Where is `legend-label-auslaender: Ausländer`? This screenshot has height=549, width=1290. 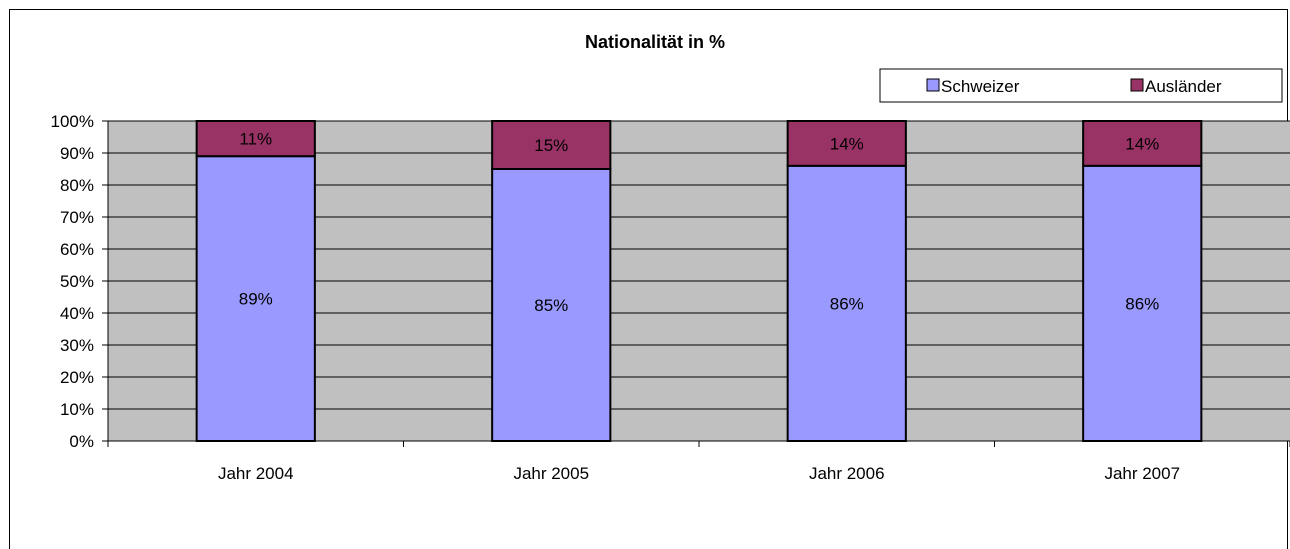
legend-label-auslaender: Ausländer is located at coordinates (1183, 86).